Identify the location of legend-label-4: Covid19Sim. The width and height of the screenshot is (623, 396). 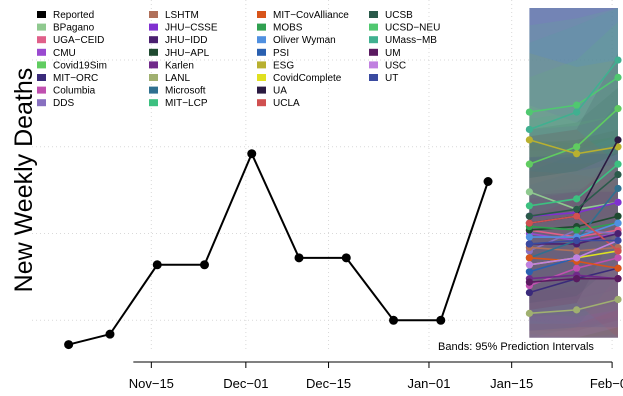
(80, 65).